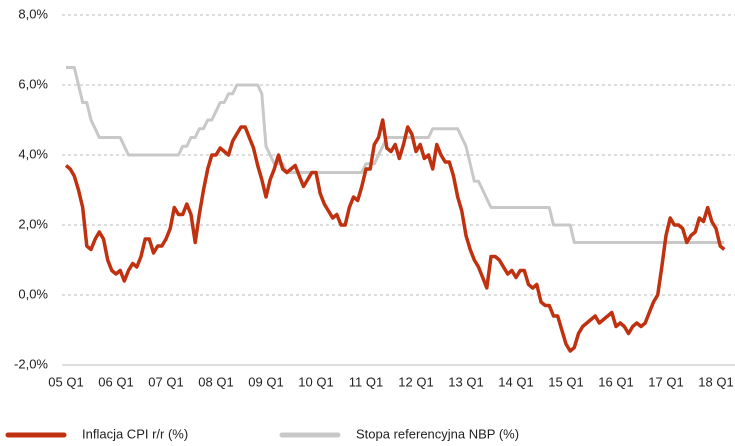 This screenshot has height=446, width=735. Describe the element at coordinates (115, 381) in the screenshot. I see `x-tick-label: 06 Q1` at that location.